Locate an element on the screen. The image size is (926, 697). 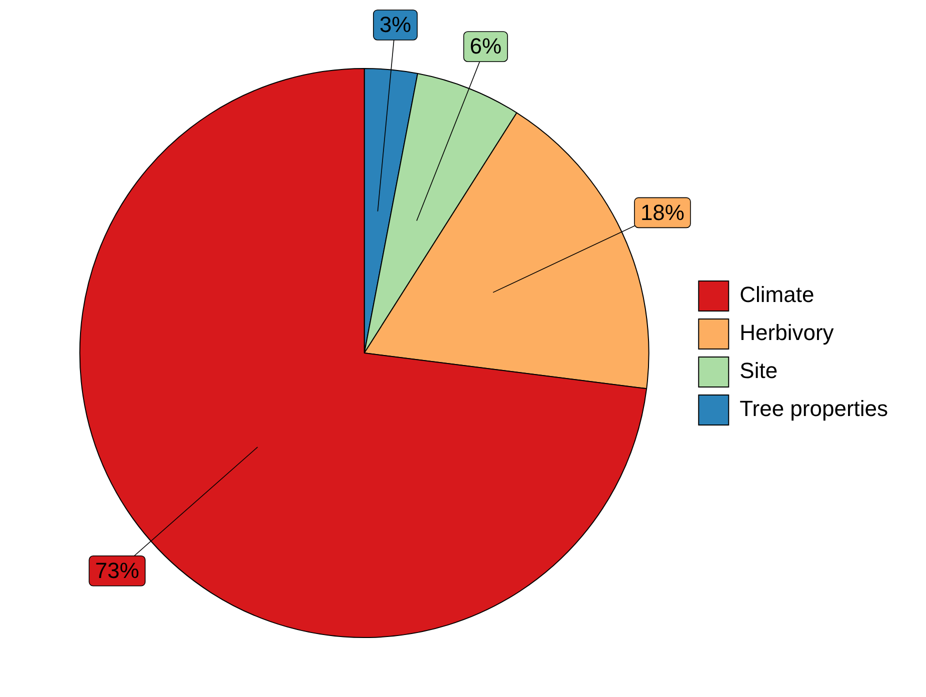
legend-label: Tree properties is located at coordinates (814, 409).